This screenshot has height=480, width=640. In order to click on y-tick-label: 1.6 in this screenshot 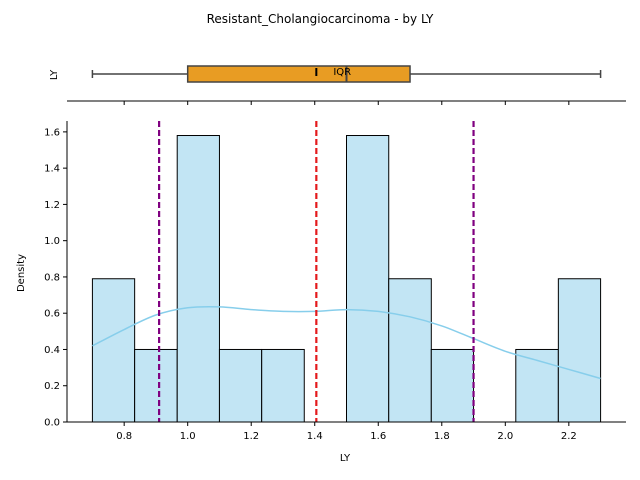, I will do `click(52, 132)`.